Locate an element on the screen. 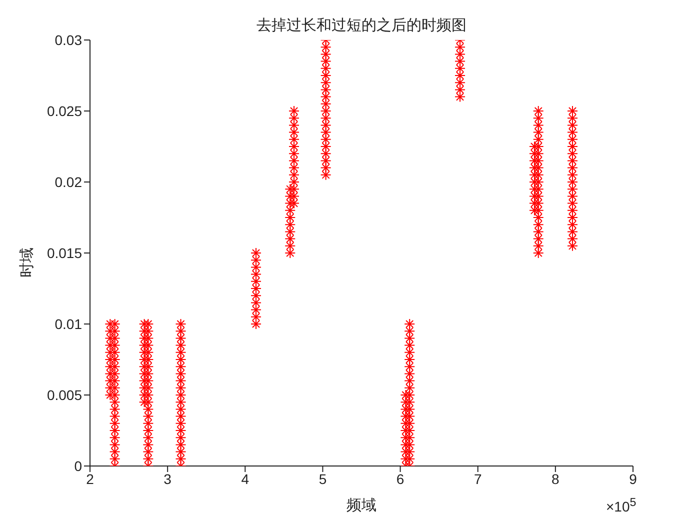  x-tick-label: 2 is located at coordinates (90, 478).